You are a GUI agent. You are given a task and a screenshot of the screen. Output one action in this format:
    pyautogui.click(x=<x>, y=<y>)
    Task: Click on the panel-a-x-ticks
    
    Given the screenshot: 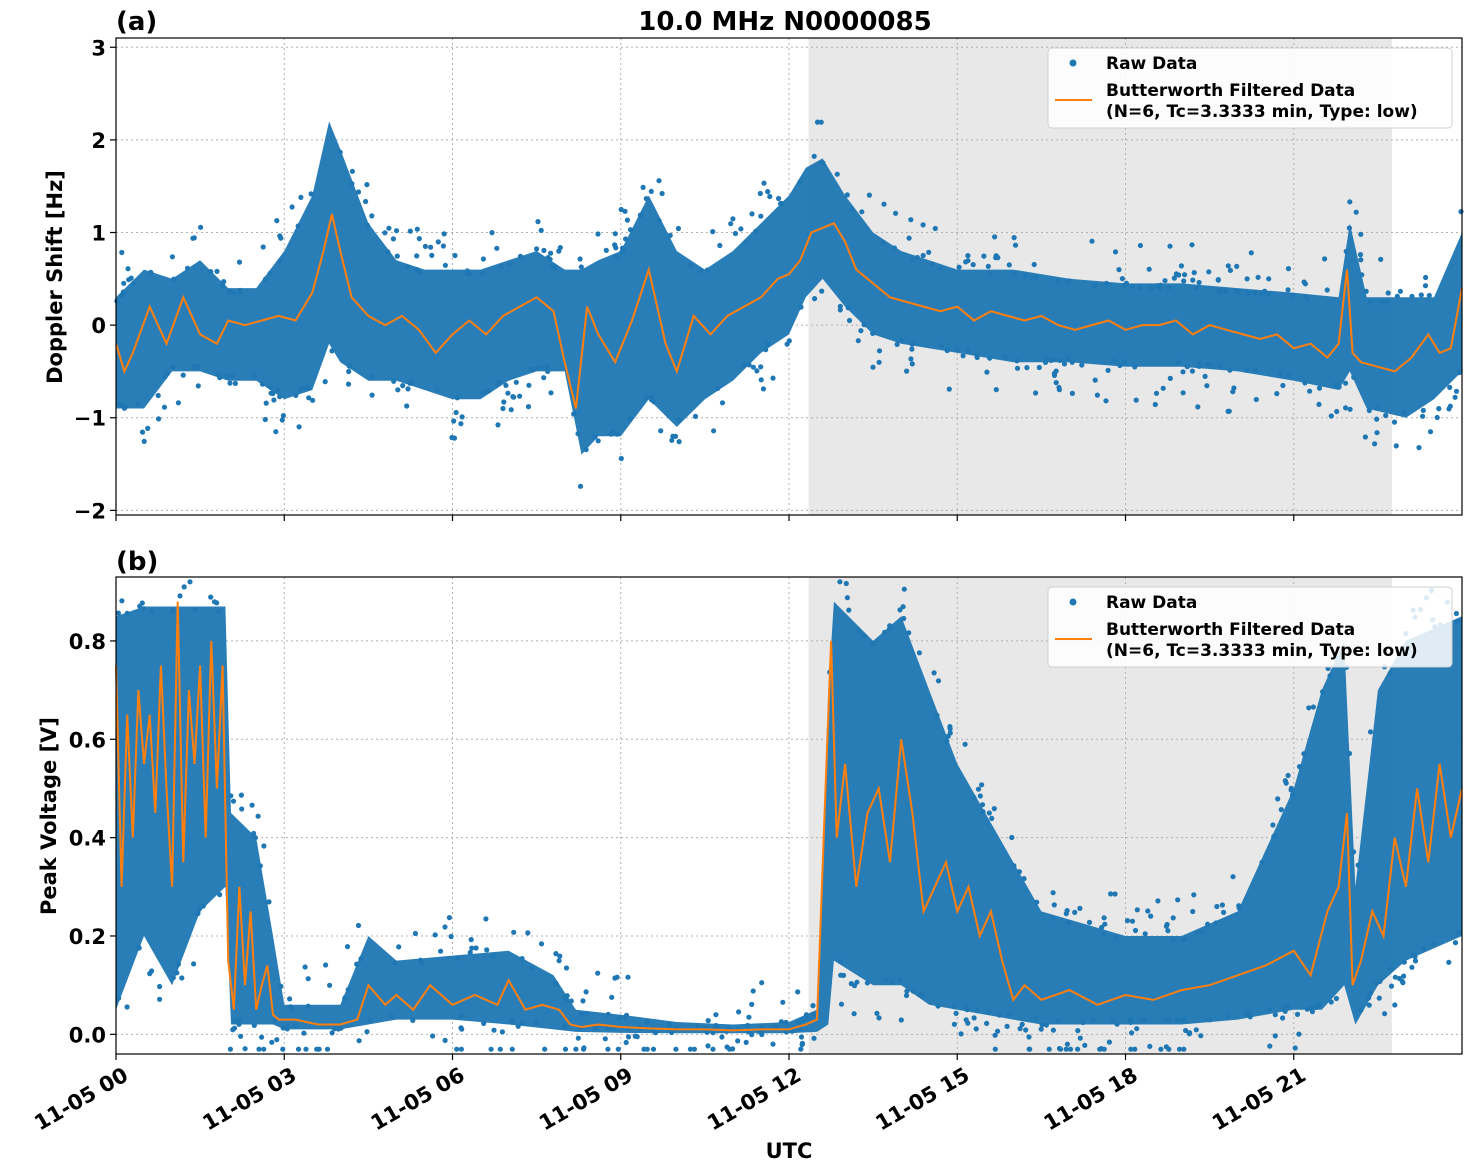 What is the action you would take?
    pyautogui.click(x=705, y=518)
    